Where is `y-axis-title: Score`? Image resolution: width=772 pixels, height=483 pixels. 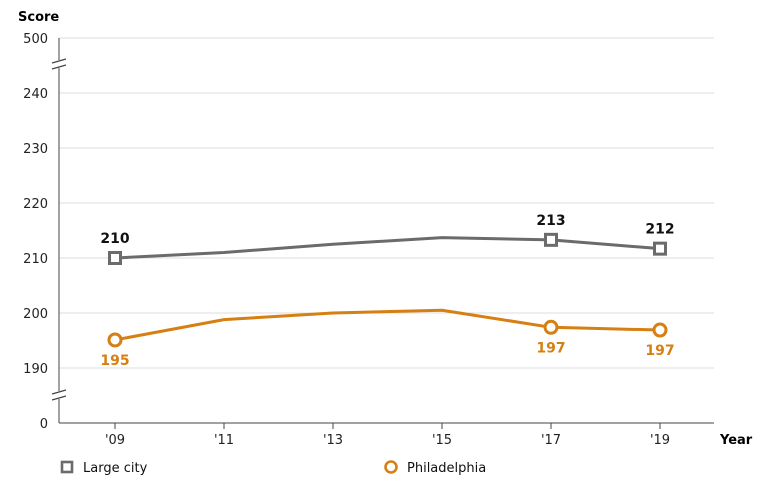
y-axis-title: Score is located at coordinates (38, 17).